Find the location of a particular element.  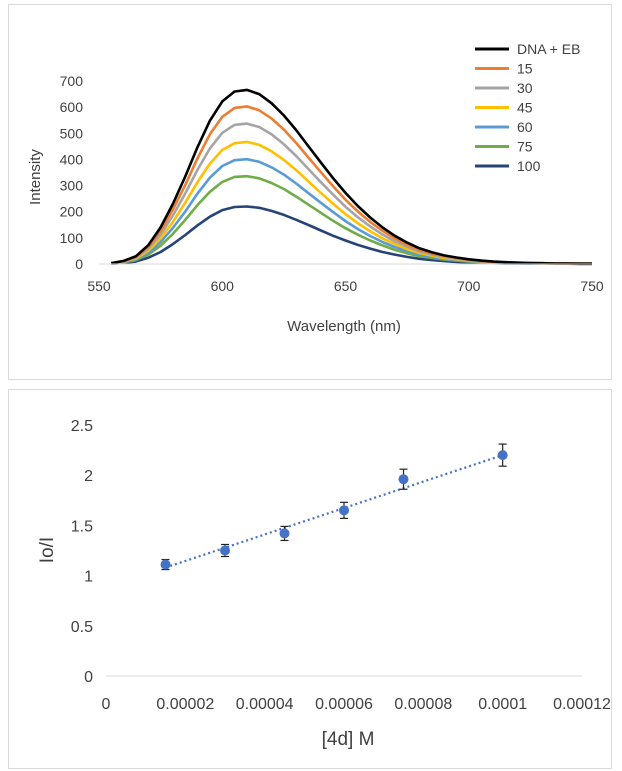

y-tick-label: 2.5 is located at coordinates (82, 426).